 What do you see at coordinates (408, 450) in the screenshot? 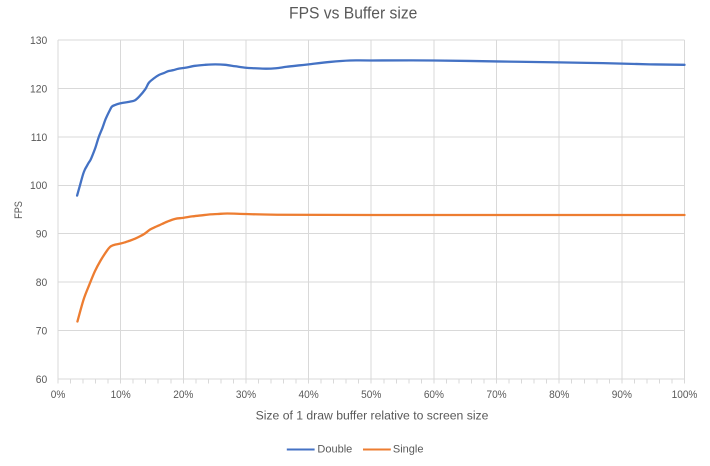
I see `svg-text: Single` at bounding box center [408, 450].